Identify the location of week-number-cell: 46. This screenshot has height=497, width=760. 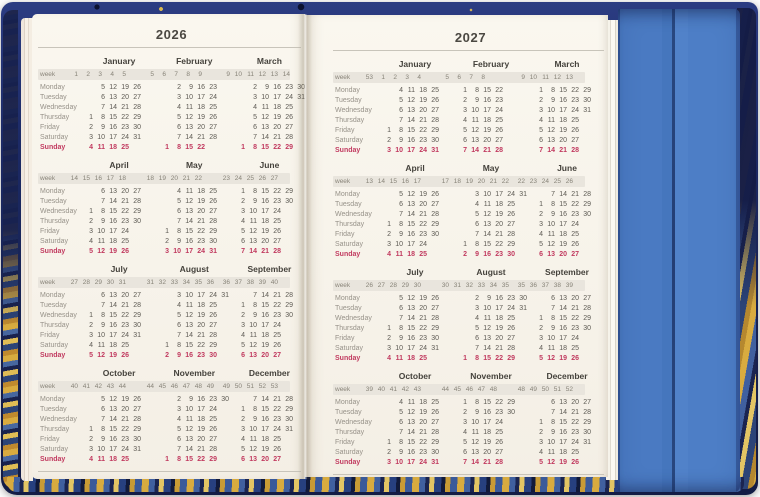
(174, 386).